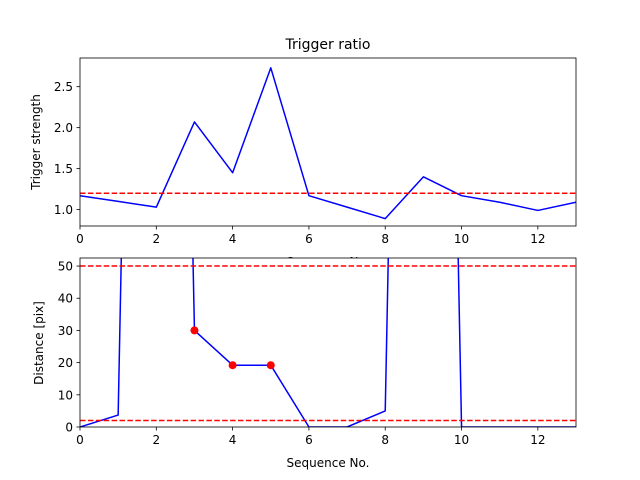 The width and height of the screenshot is (640, 480). I want to click on y-axis-label: Distance [pix], so click(39, 343).